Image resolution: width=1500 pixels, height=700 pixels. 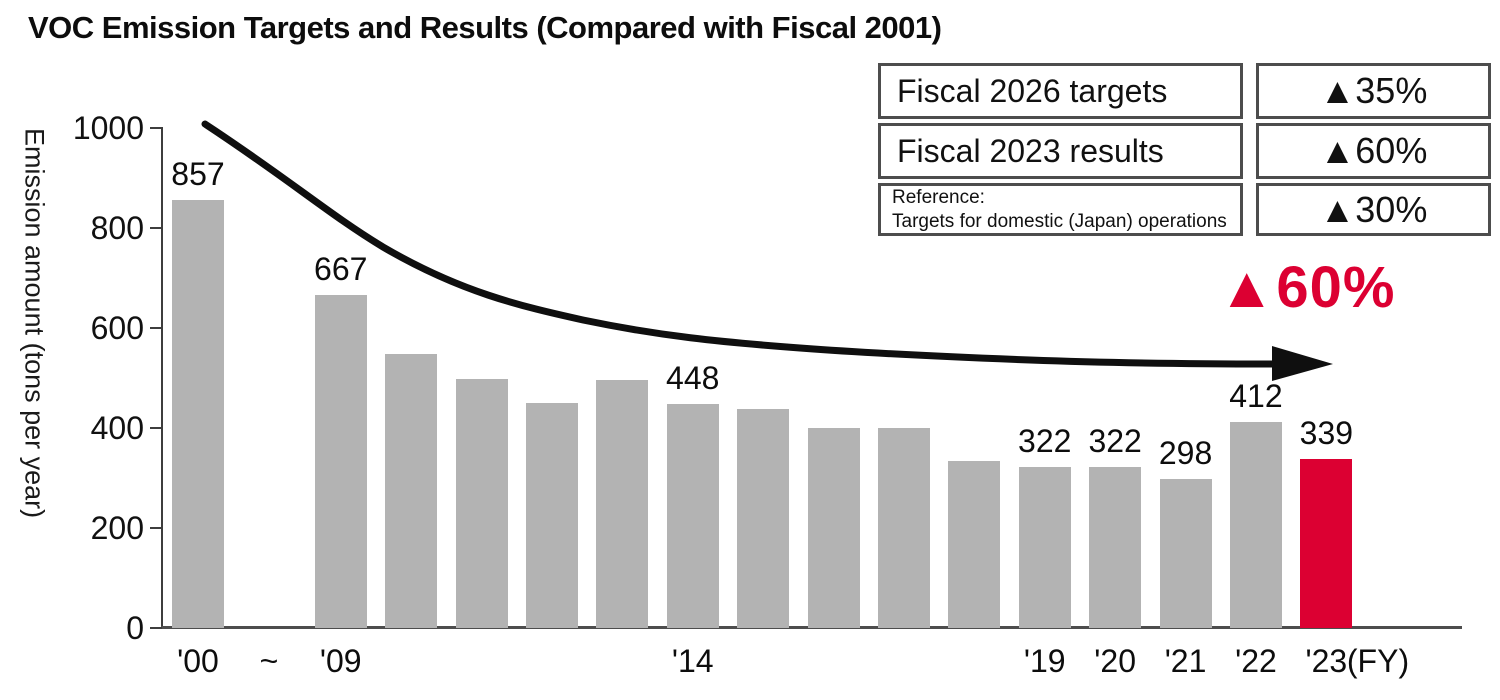 I want to click on table-value: ▲60%, so click(x=1373, y=151).